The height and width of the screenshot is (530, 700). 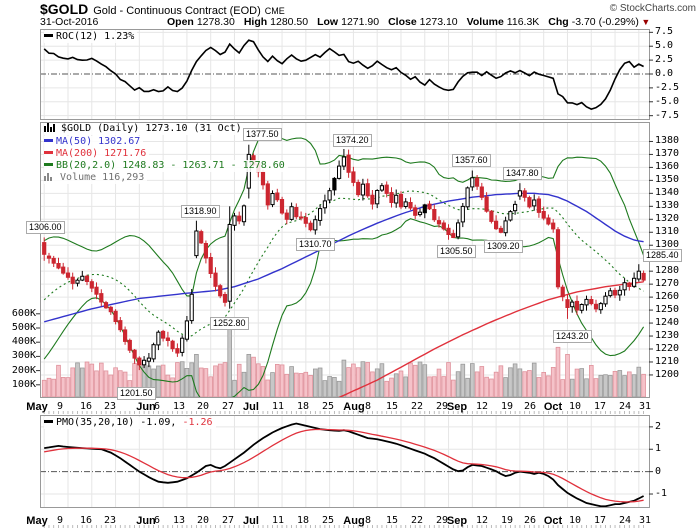 I want to click on pmo-date-axis-label: 18, so click(x=303, y=520).